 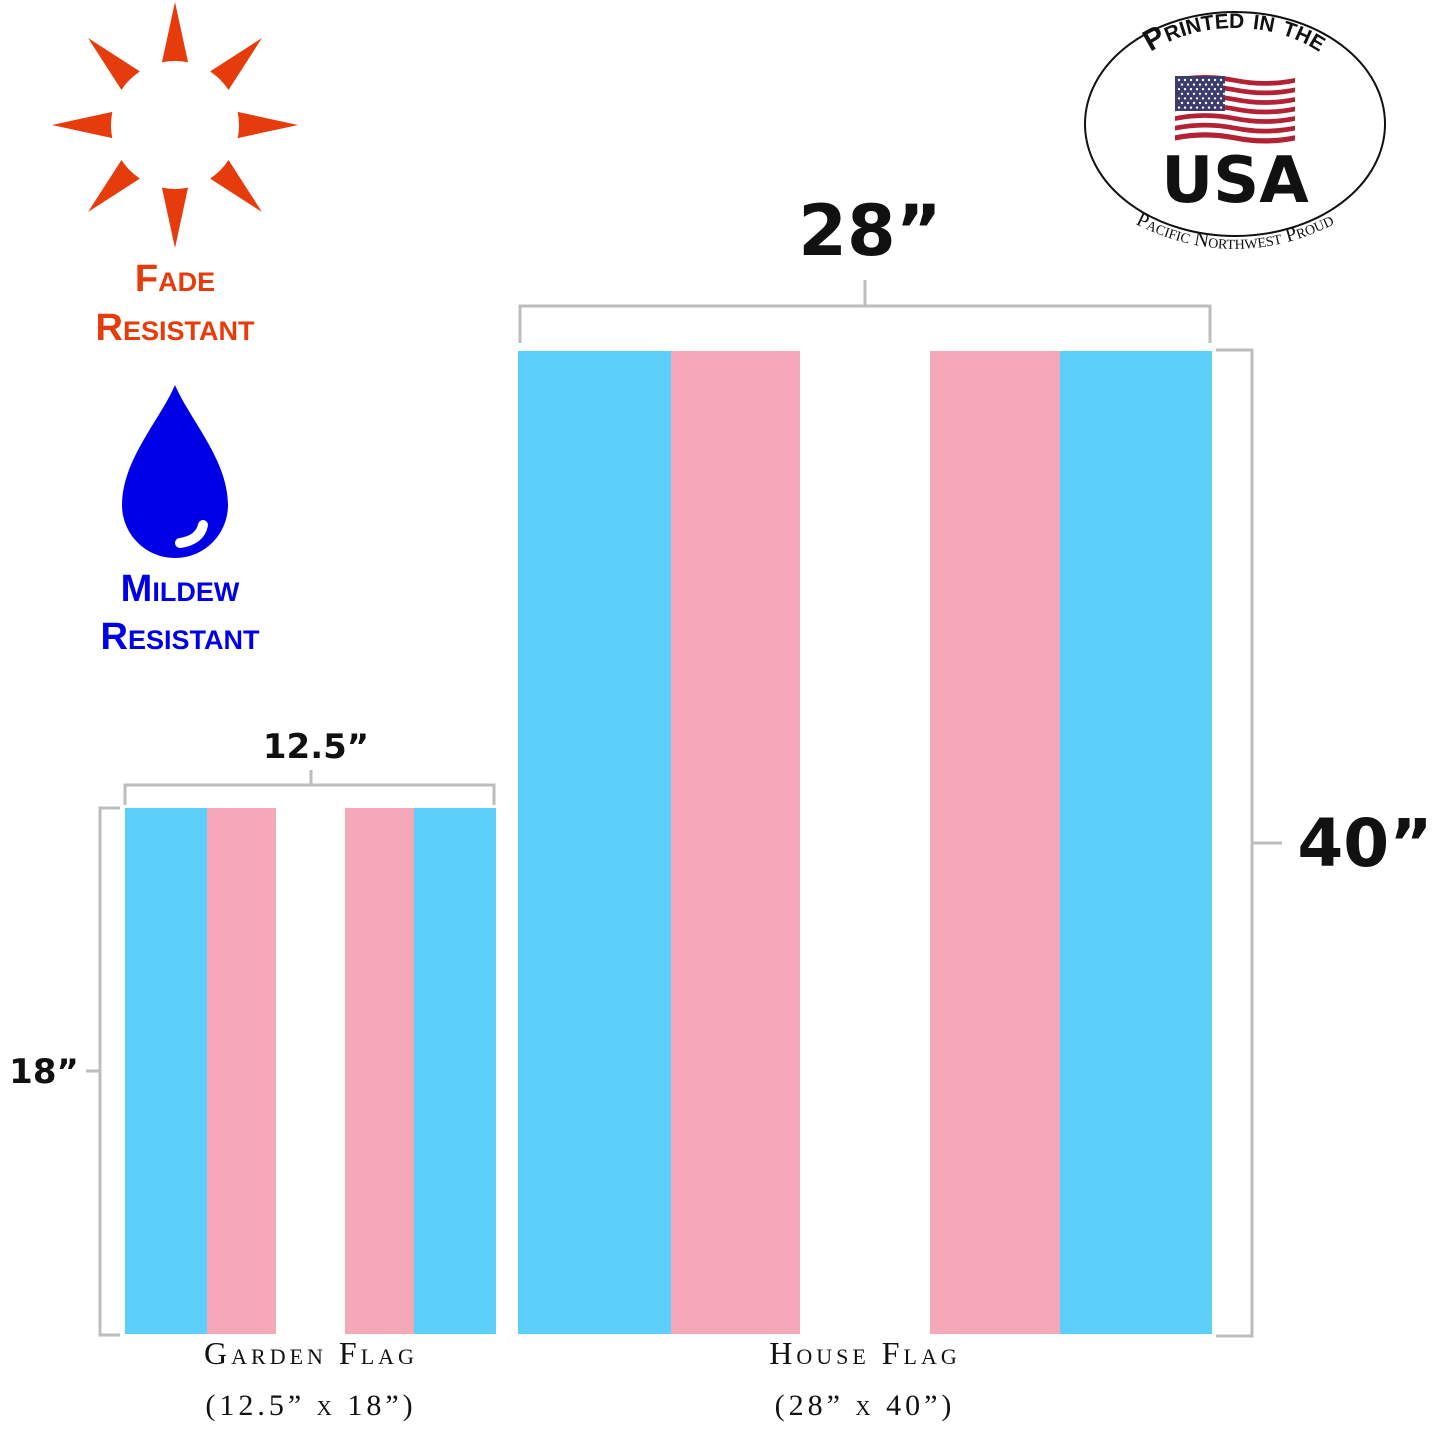 What do you see at coordinates (175, 125) in the screenshot?
I see `sun-icon` at bounding box center [175, 125].